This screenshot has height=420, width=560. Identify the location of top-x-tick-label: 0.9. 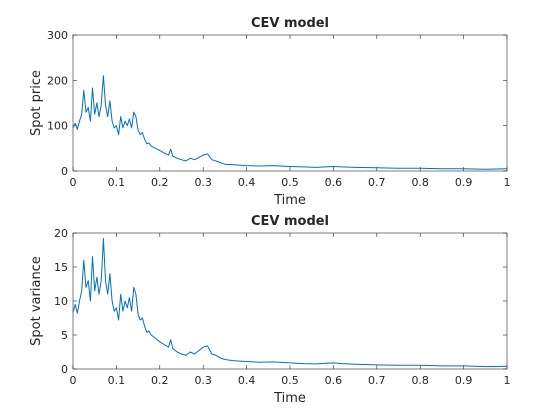
(464, 182).